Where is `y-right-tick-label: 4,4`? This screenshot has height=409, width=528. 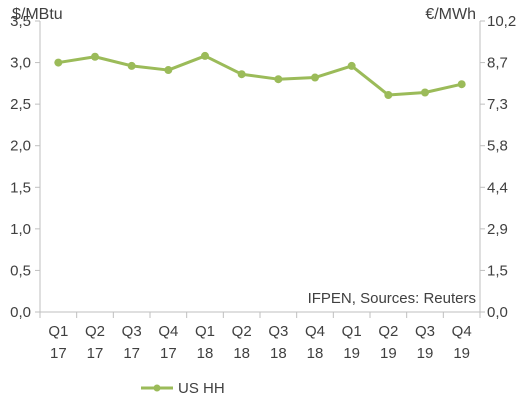
y-right-tick-label: 4,4 is located at coordinates (497, 187).